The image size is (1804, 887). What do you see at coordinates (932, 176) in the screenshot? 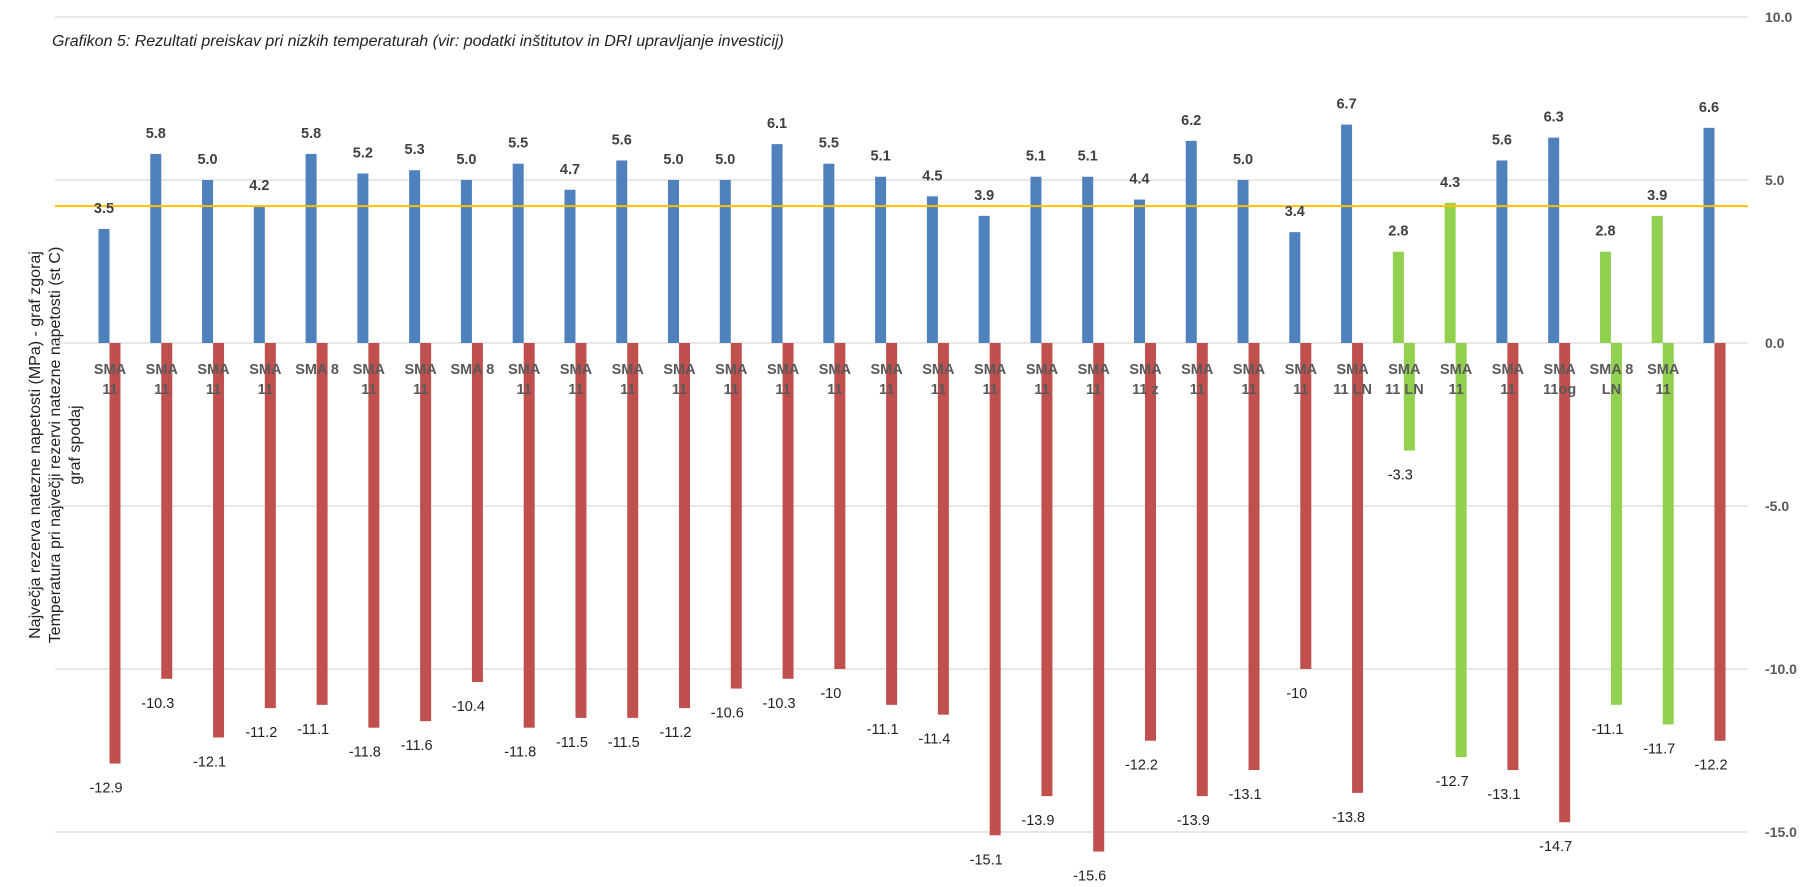
I see `positive-data-label: 4.5` at bounding box center [932, 176].